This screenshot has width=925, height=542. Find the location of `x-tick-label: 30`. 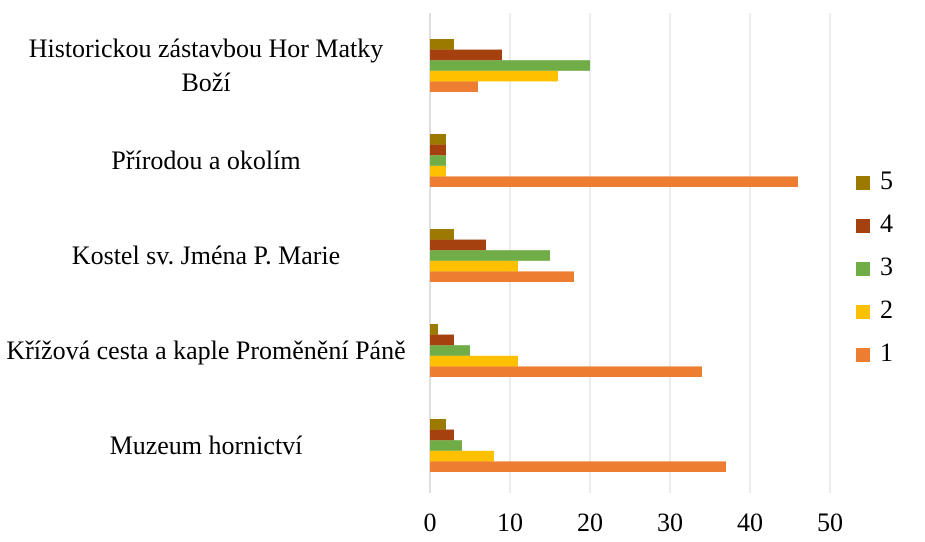

x-tick-label: 30 is located at coordinates (670, 522).